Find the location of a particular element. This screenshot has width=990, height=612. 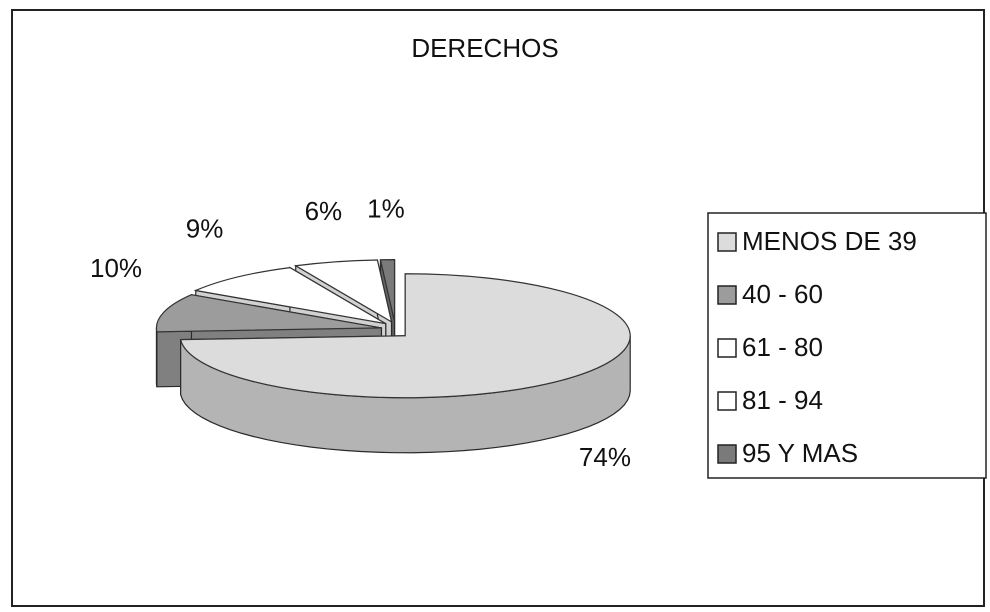

data-label: 9% is located at coordinates (205, 228).